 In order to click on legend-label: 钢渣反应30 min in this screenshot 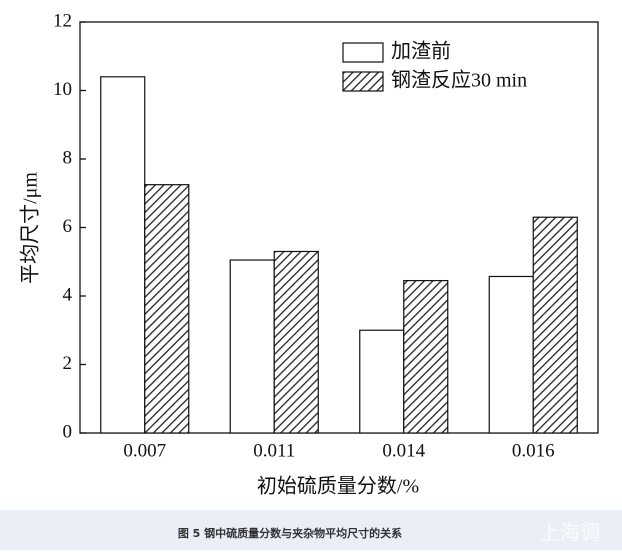, I will do `click(459, 80)`.